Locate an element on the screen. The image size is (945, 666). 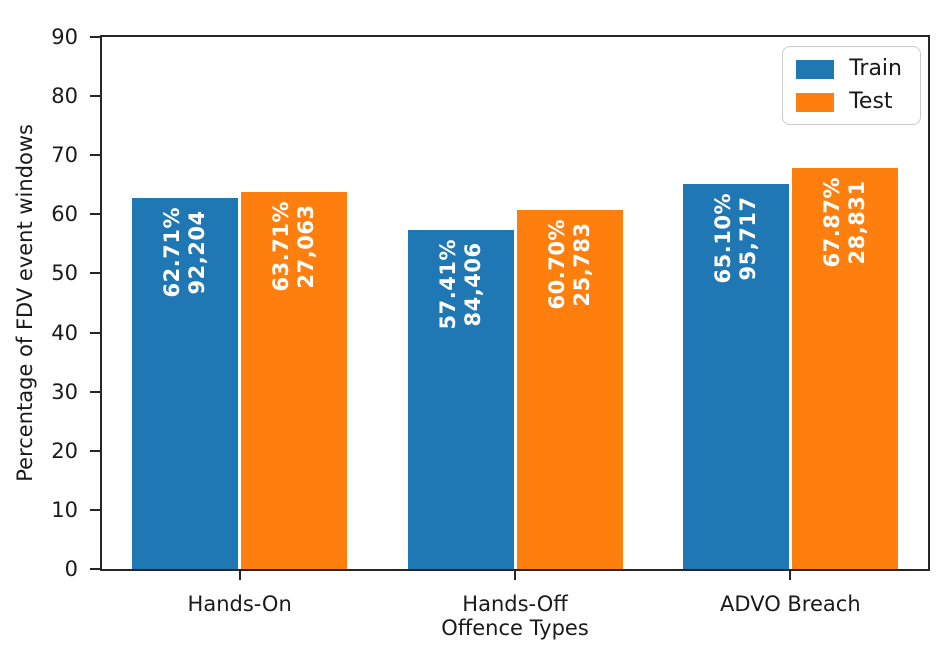
bar-label-count: 95,717 is located at coordinates (747, 238).